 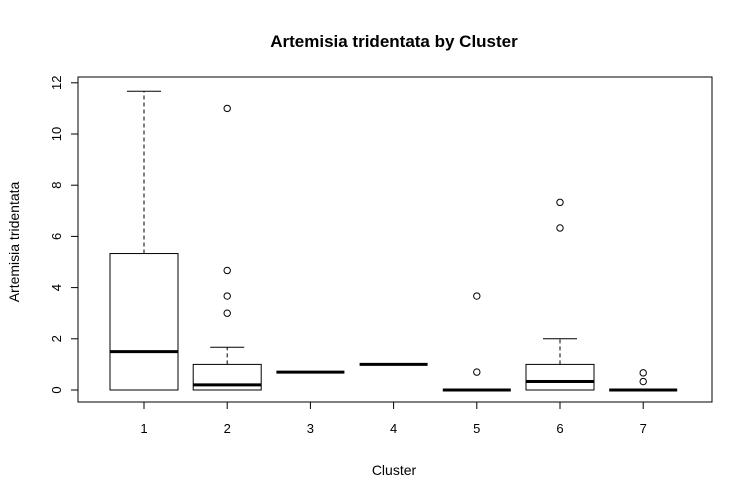 What do you see at coordinates (476, 428) in the screenshot?
I see `x-tick-label: 5` at bounding box center [476, 428].